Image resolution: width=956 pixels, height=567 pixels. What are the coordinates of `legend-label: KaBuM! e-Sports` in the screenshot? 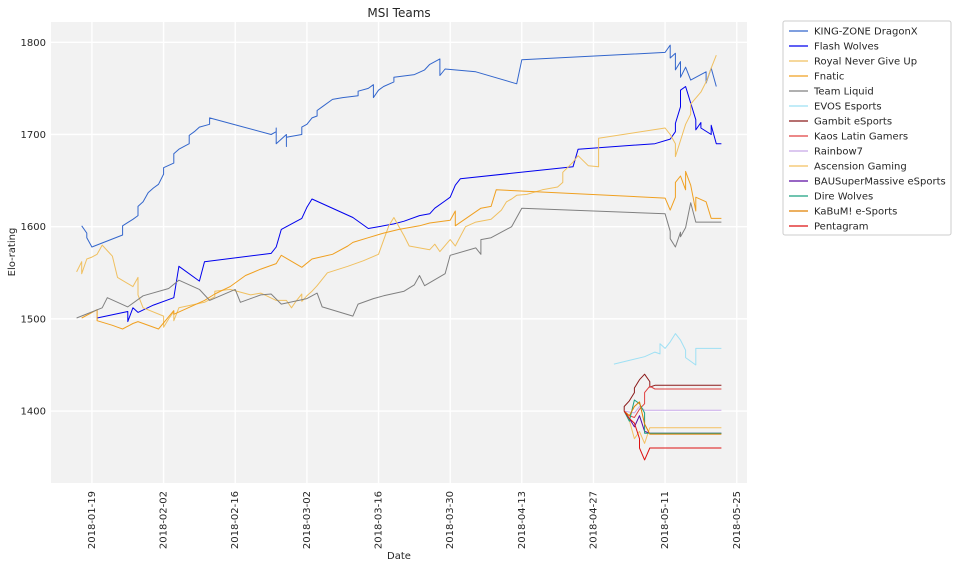 It's located at (855, 212).